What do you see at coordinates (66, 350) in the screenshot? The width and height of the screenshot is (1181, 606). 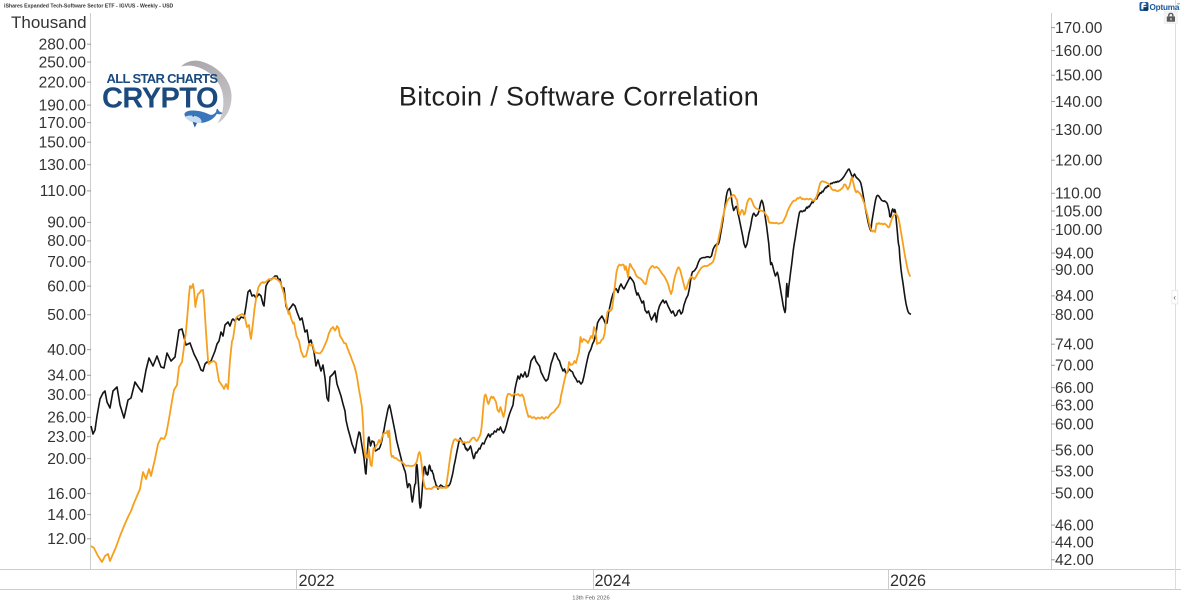 I see `svg-text: 40.00` at bounding box center [66, 350].